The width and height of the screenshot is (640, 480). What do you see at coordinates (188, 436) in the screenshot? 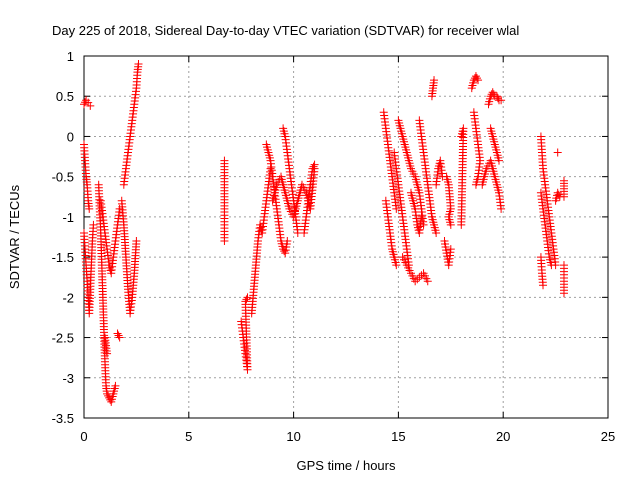
I see `x-tick-label: 5` at bounding box center [188, 436].